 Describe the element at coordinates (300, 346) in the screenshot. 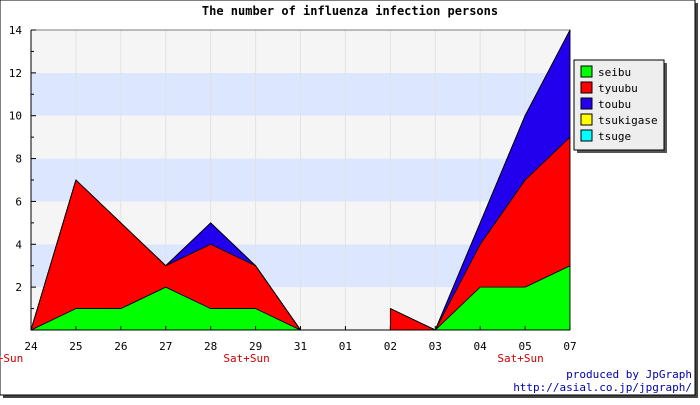

I see `x-tick-label: 31` at that location.